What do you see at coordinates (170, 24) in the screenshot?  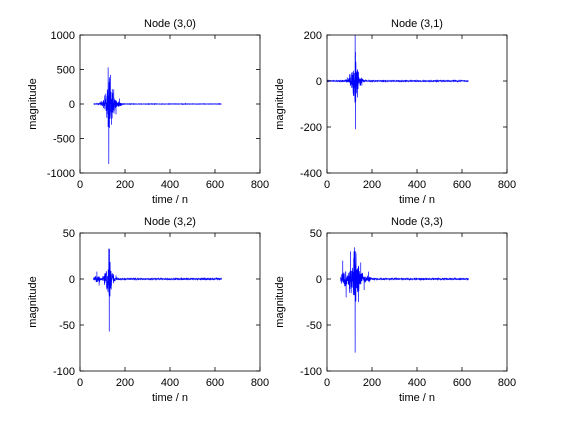 I see `subplot-title: Node (3,0)` at bounding box center [170, 24].